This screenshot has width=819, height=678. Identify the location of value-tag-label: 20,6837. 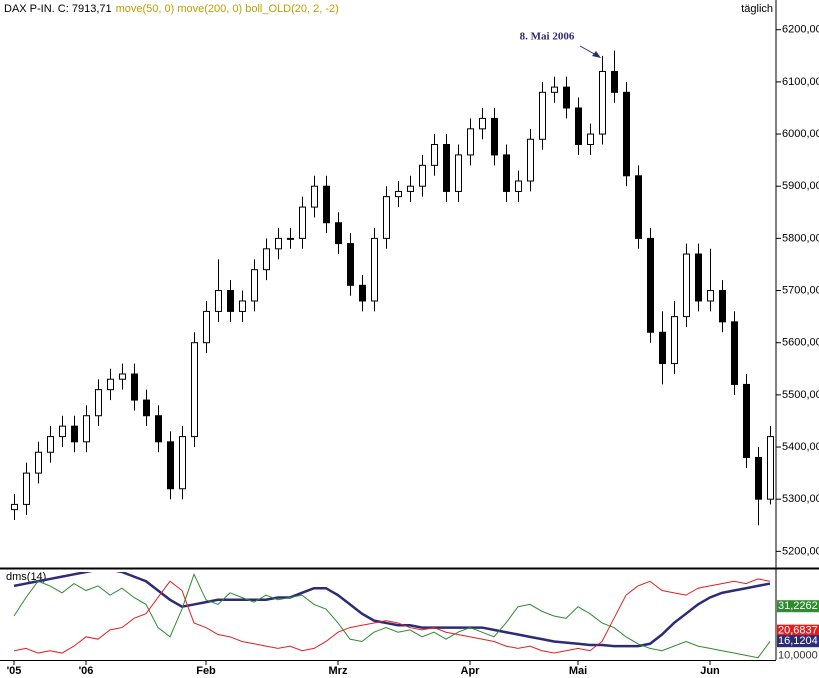
(798, 631).